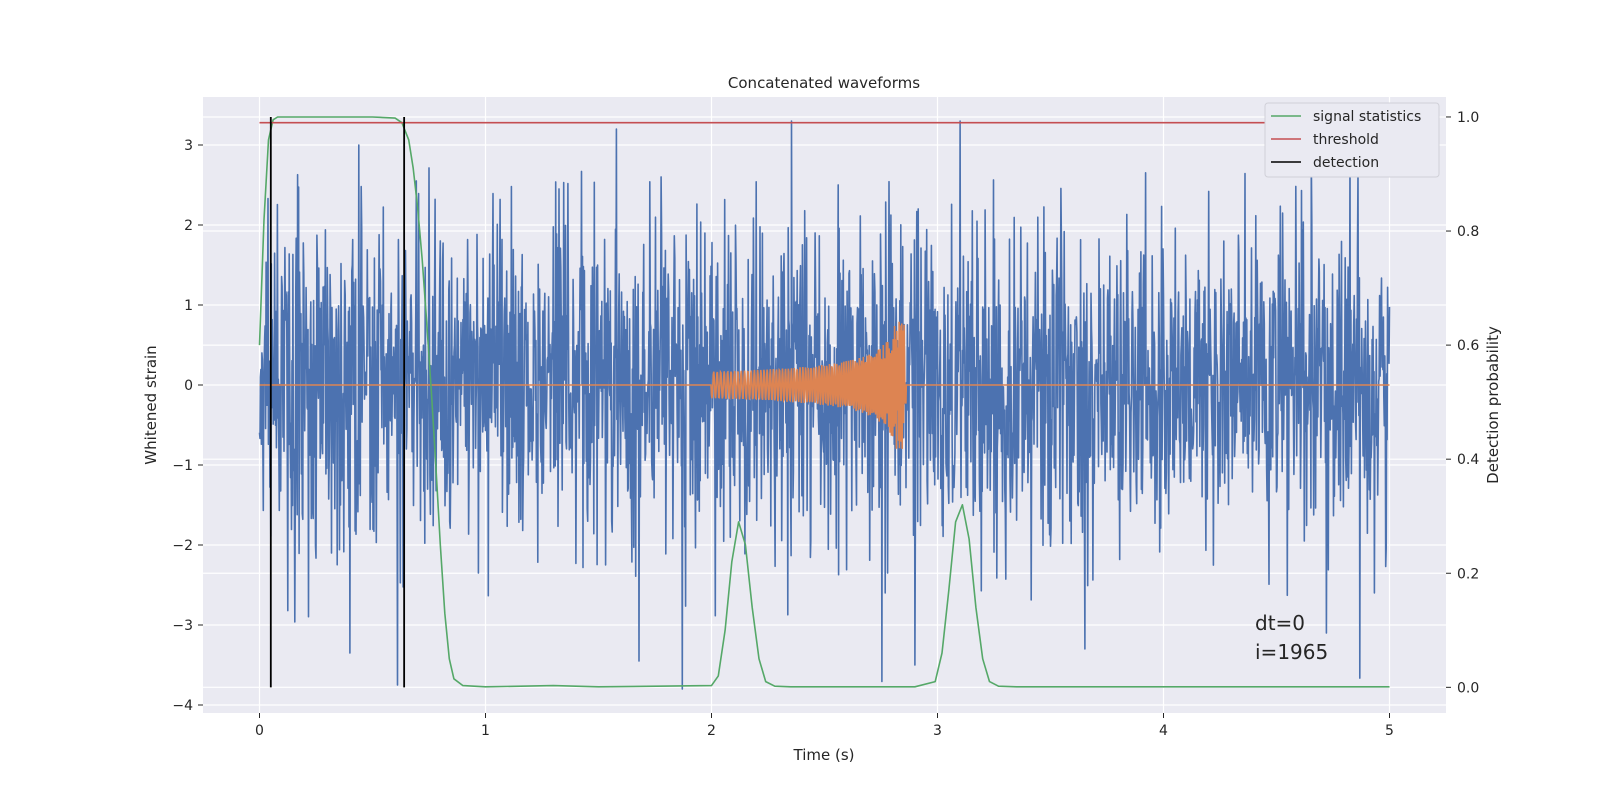  I want to click on y-tick-label: −4, so click(182, 706).